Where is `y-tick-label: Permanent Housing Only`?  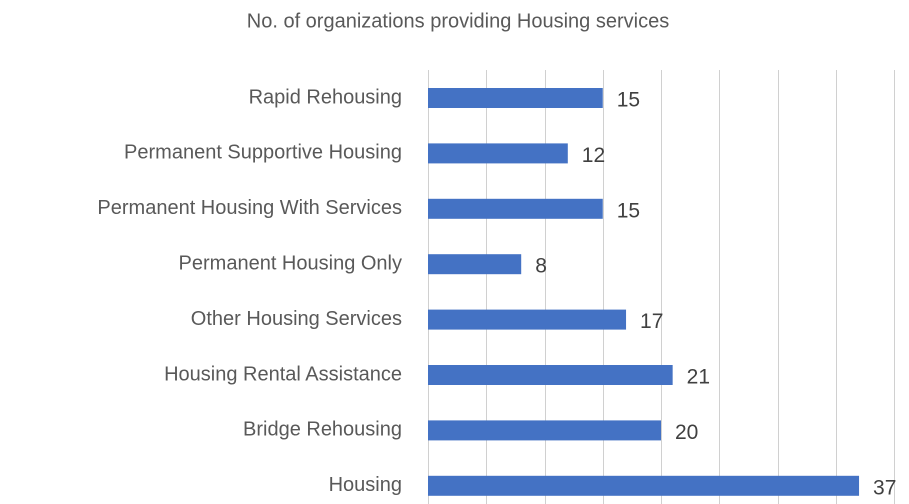
y-tick-label: Permanent Housing Only is located at coordinates (290, 263).